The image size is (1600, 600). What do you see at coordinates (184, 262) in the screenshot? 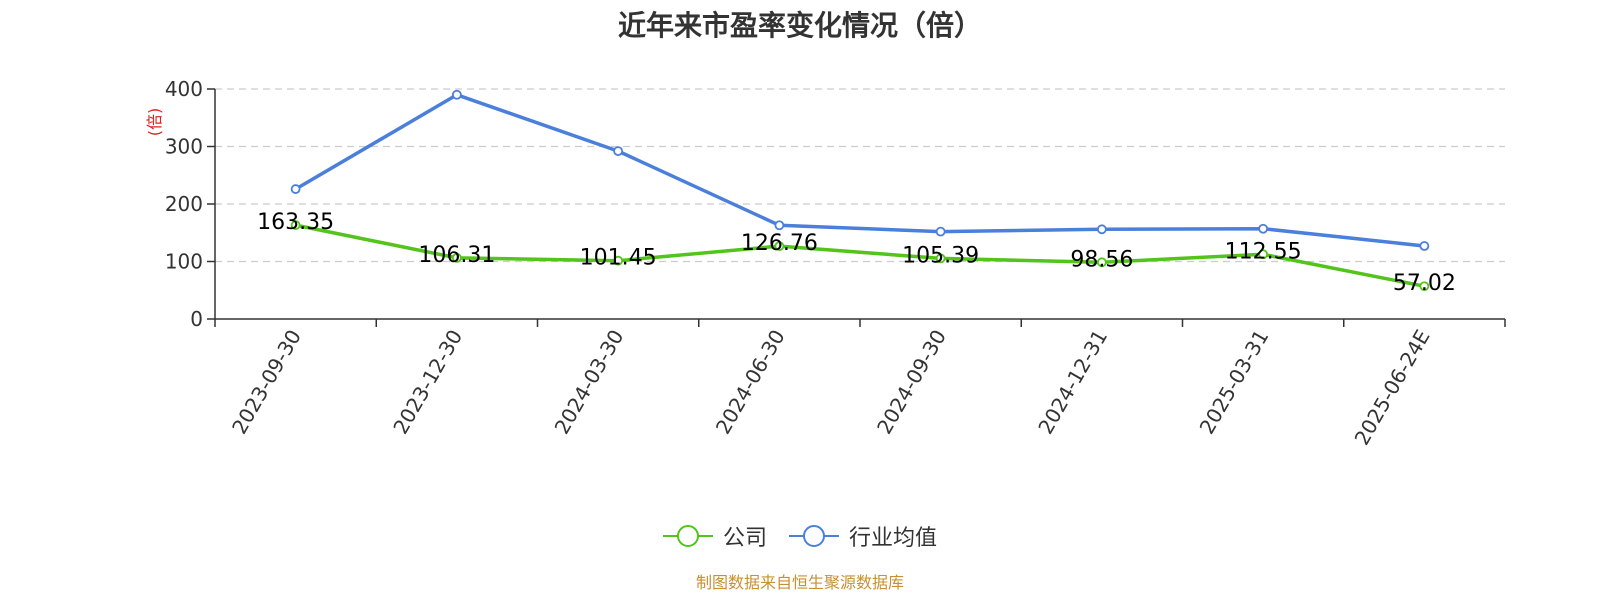
I see `y-tick-label: 100` at bounding box center [184, 262].